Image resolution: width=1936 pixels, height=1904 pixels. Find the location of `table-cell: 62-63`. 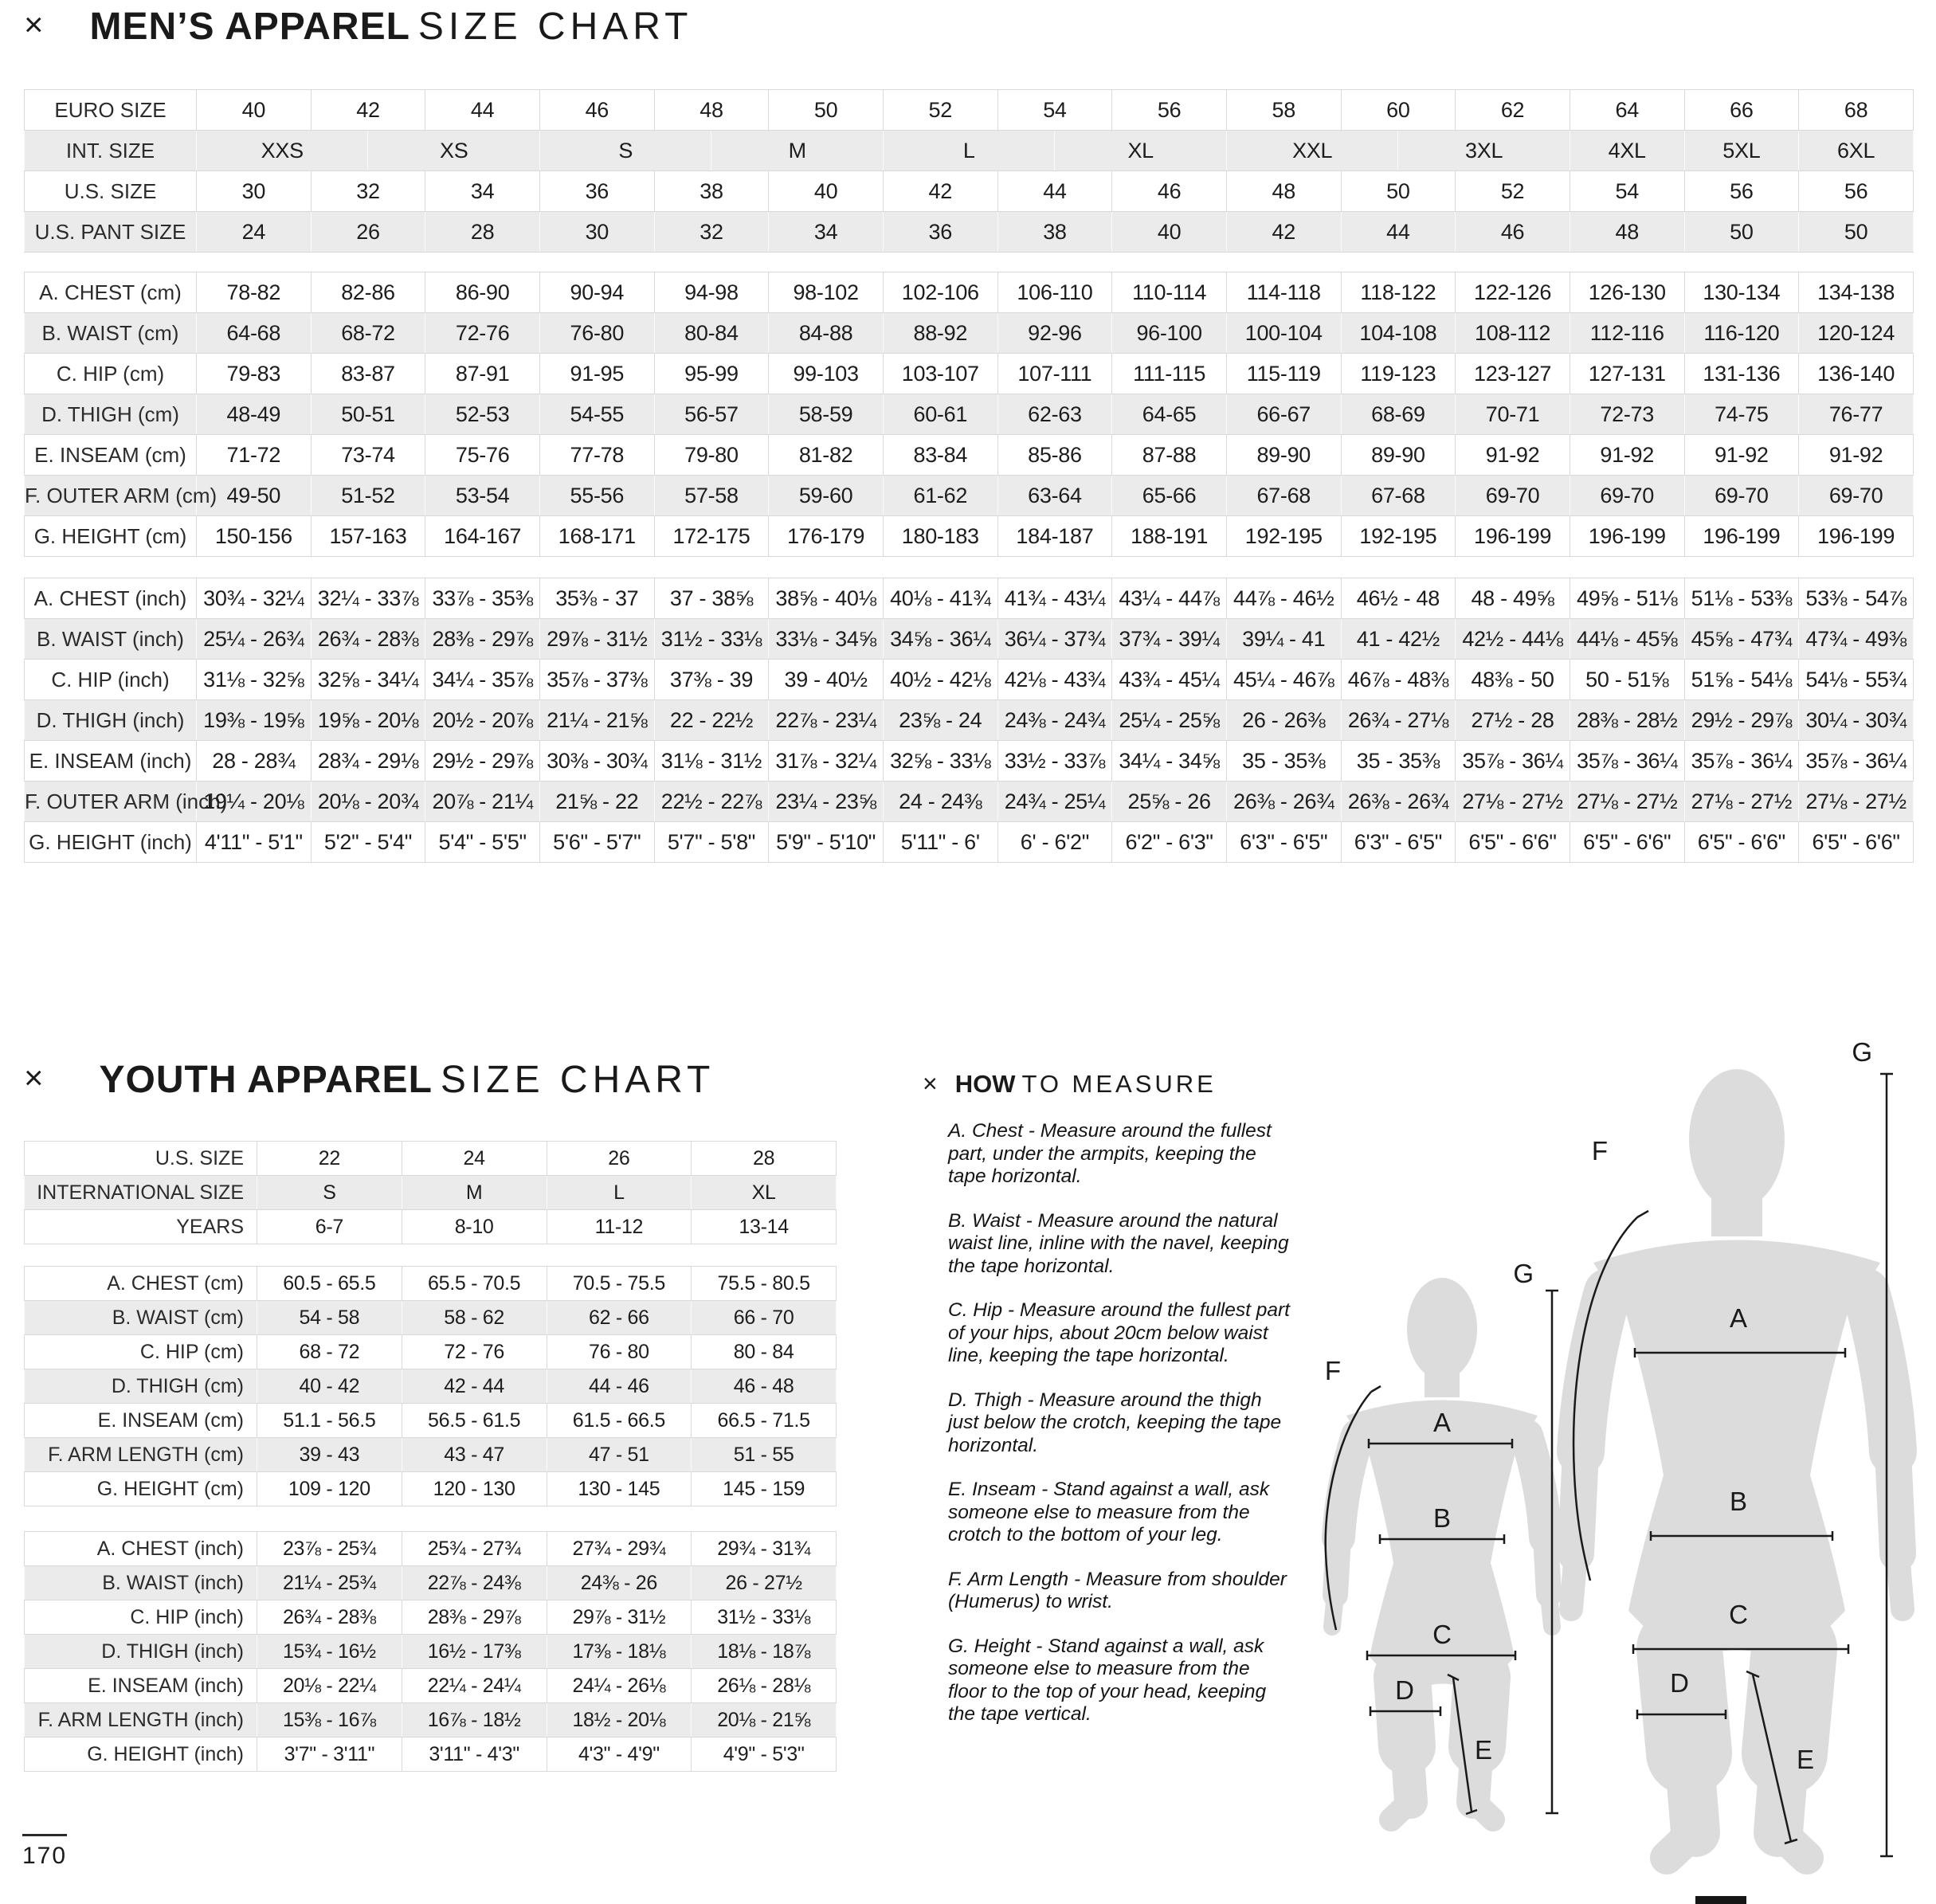

table-cell: 62-63 is located at coordinates (1055, 414).